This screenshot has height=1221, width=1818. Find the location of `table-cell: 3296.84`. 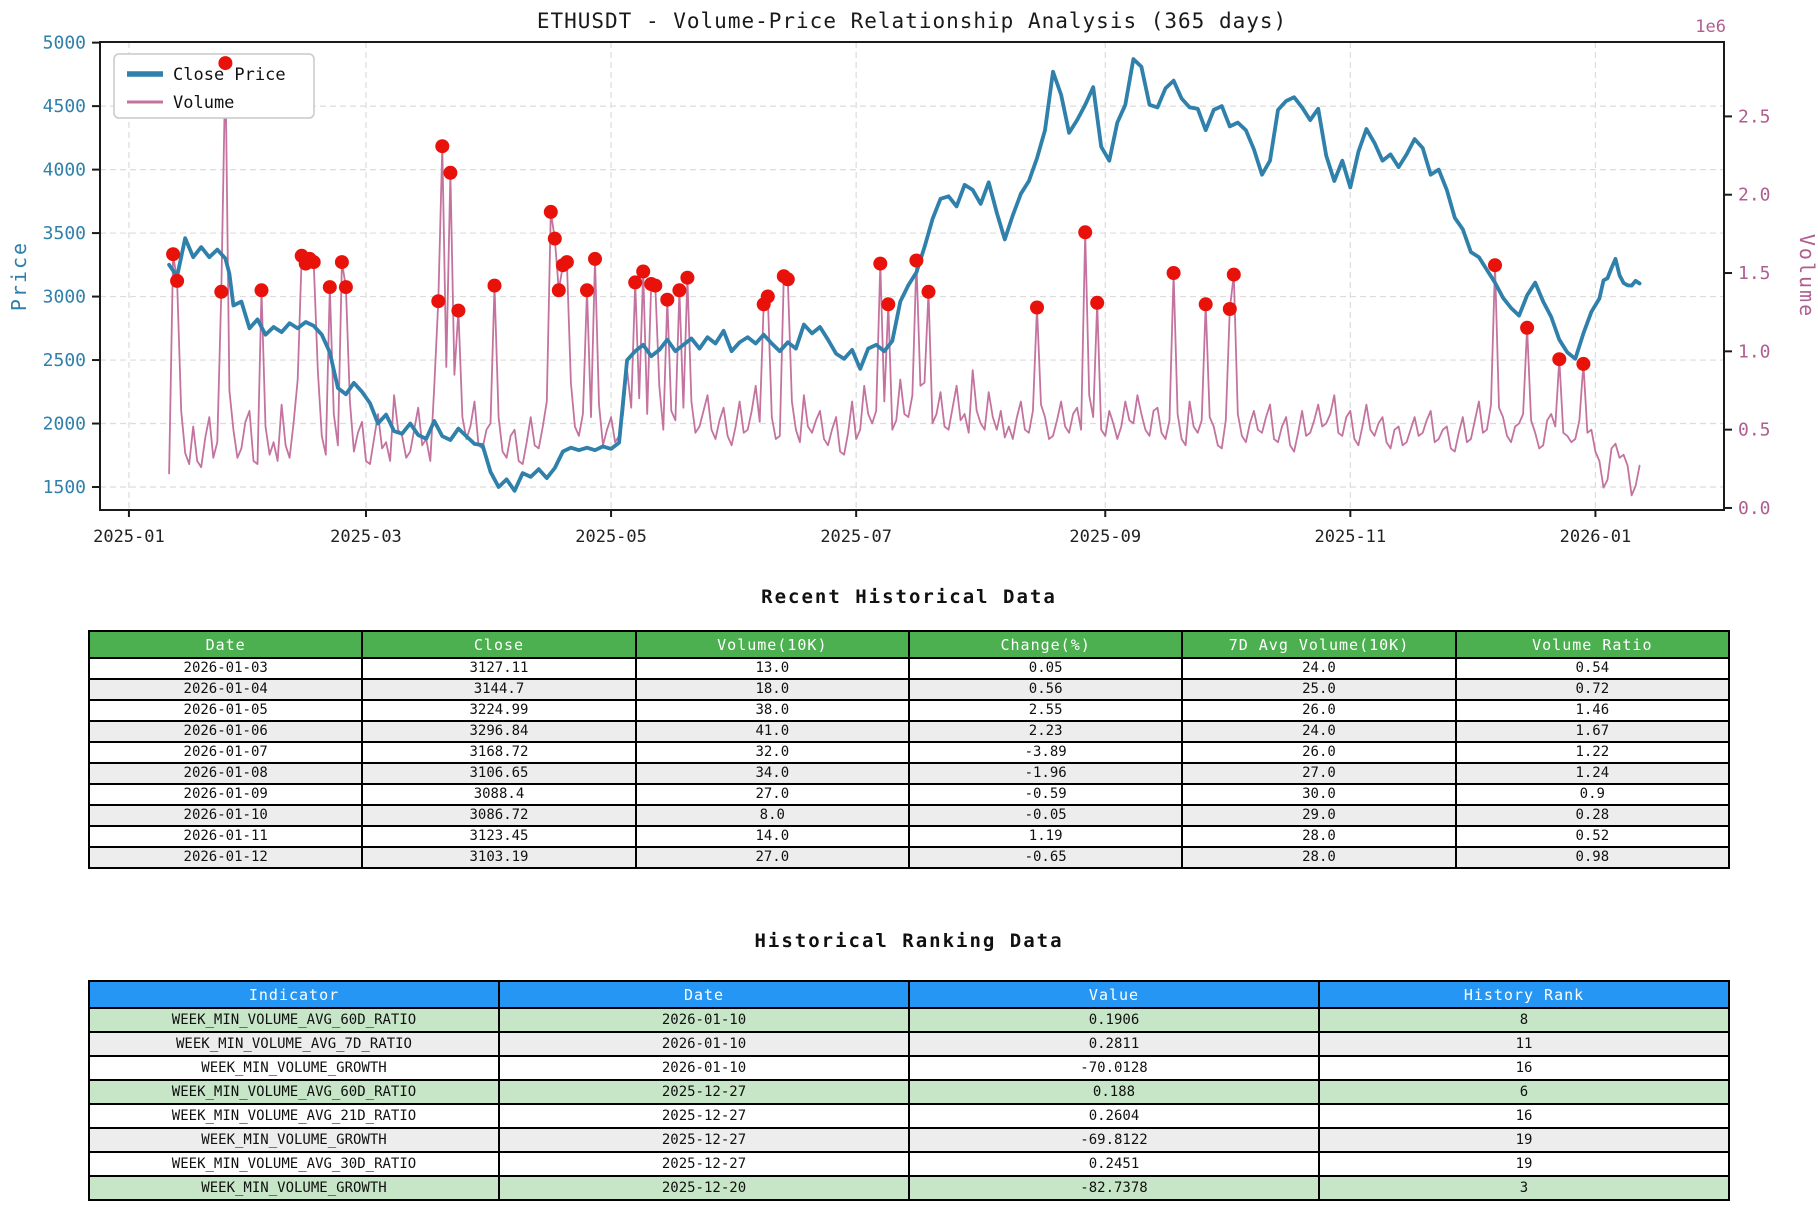

table-cell: 3296.84 is located at coordinates (499, 731).